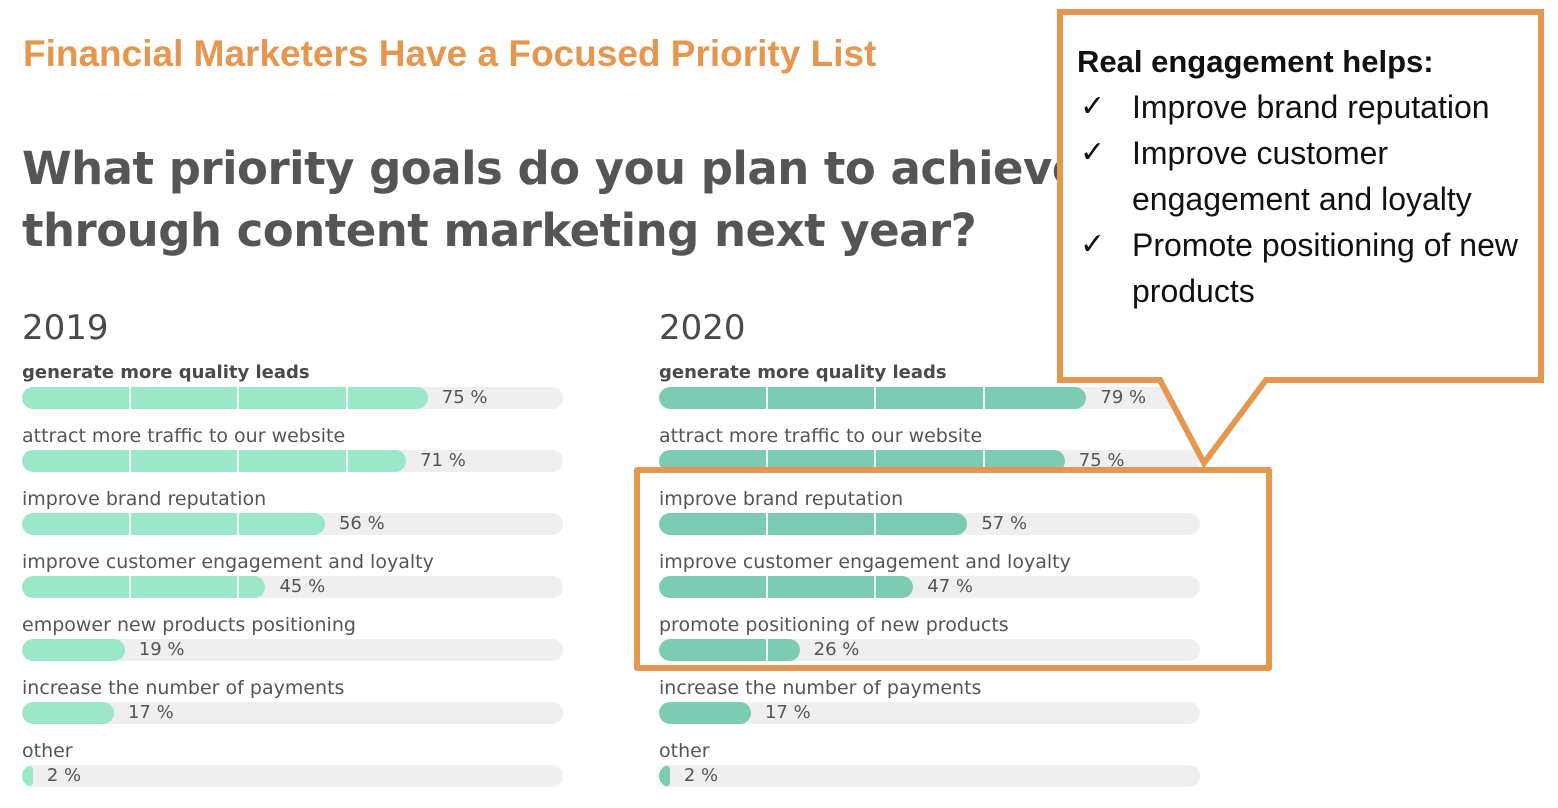 The width and height of the screenshot is (1558, 808). What do you see at coordinates (950, 586) in the screenshot?
I see `value-label: 47 %` at bounding box center [950, 586].